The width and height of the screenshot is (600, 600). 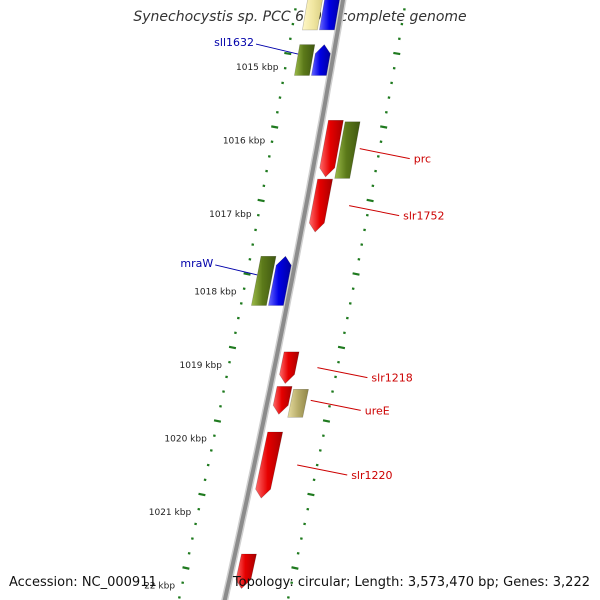 What do you see at coordinates (170, 513) in the screenshot?
I see `scale-label: 1021 kbp` at bounding box center [170, 513].